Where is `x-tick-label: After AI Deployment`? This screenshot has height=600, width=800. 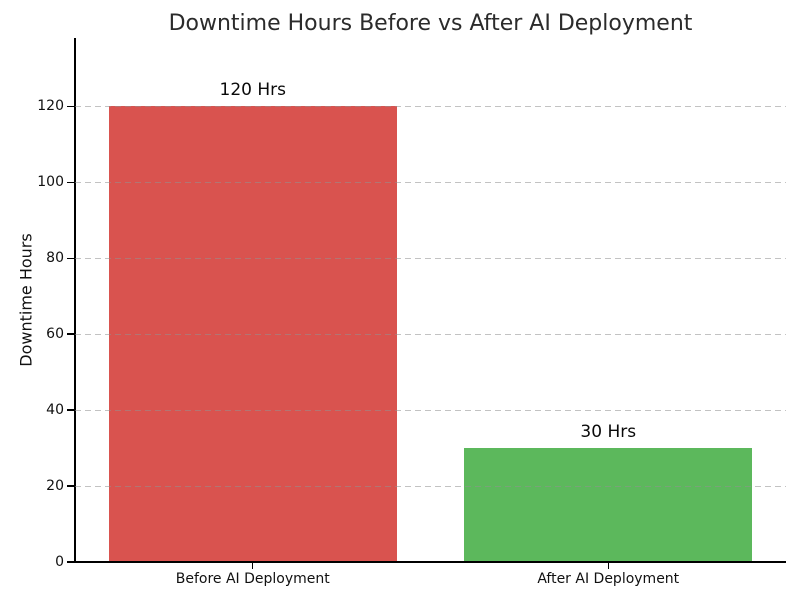 x-tick-label: After AI Deployment is located at coordinates (608, 579).